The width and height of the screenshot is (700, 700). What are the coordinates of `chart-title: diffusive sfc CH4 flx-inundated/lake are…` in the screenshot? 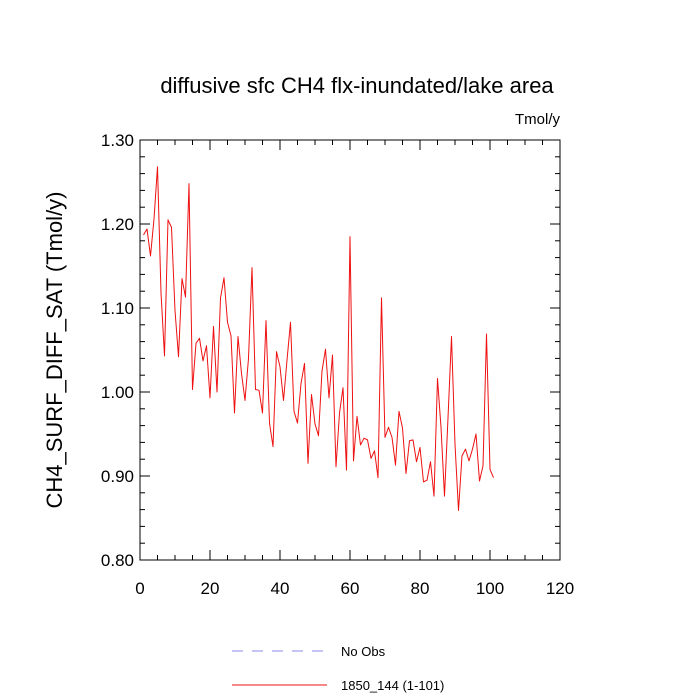 It's located at (357, 85).